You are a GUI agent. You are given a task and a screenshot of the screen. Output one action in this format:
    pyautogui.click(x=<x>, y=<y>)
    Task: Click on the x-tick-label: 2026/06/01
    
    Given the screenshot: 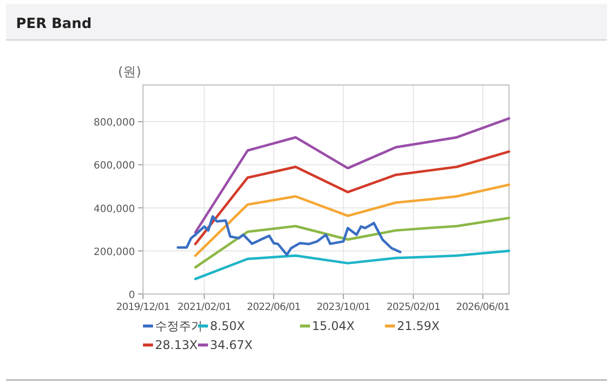 What is the action you would take?
    pyautogui.click(x=483, y=307)
    